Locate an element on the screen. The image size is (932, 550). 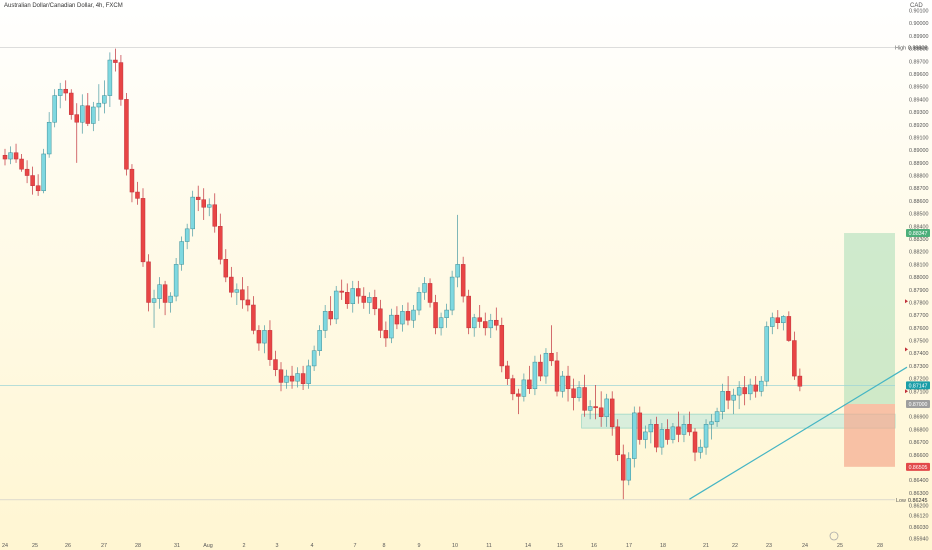
y-tick-label: 0.89100 is located at coordinates (919, 138).